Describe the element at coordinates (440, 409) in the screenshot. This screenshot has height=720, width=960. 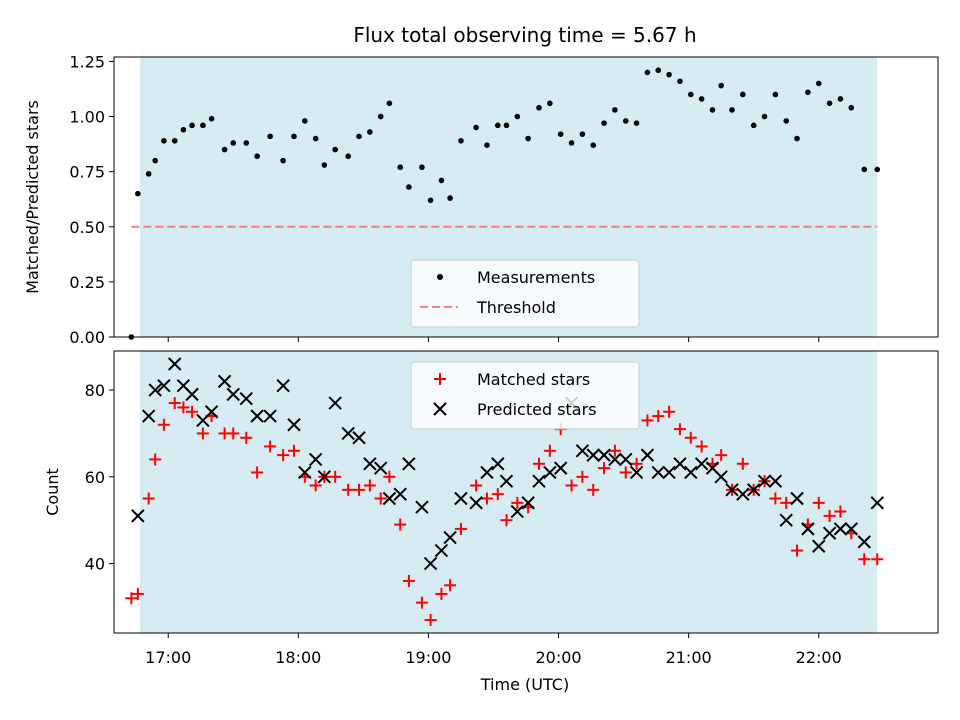
I see `legend-predicted-marker` at that location.